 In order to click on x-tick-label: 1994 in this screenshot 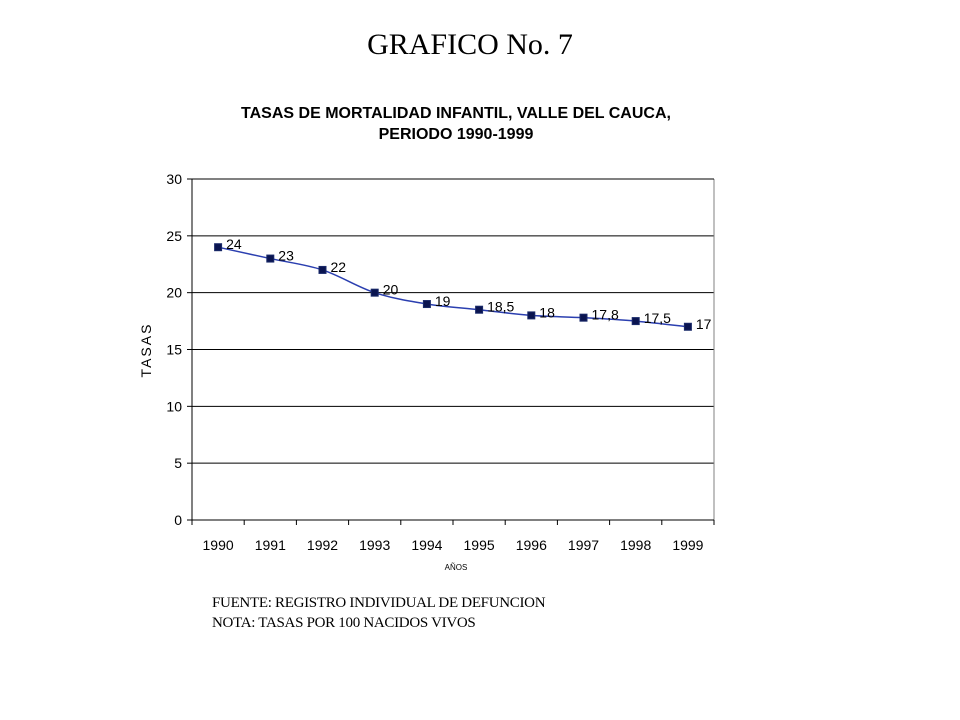, I will do `click(426, 545)`.